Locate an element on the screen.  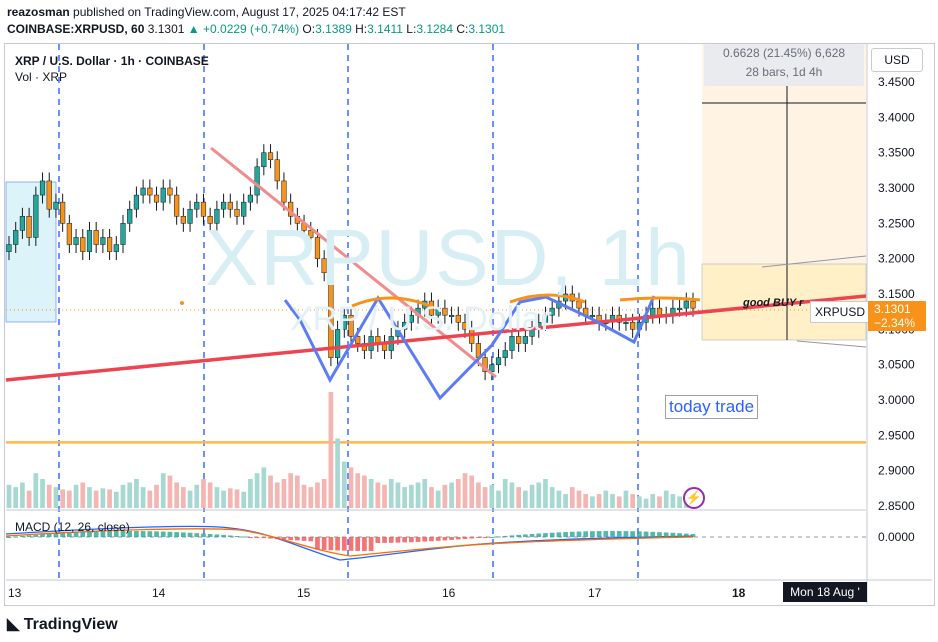
price-axis-tick: 2.8500 is located at coordinates (896, 506).